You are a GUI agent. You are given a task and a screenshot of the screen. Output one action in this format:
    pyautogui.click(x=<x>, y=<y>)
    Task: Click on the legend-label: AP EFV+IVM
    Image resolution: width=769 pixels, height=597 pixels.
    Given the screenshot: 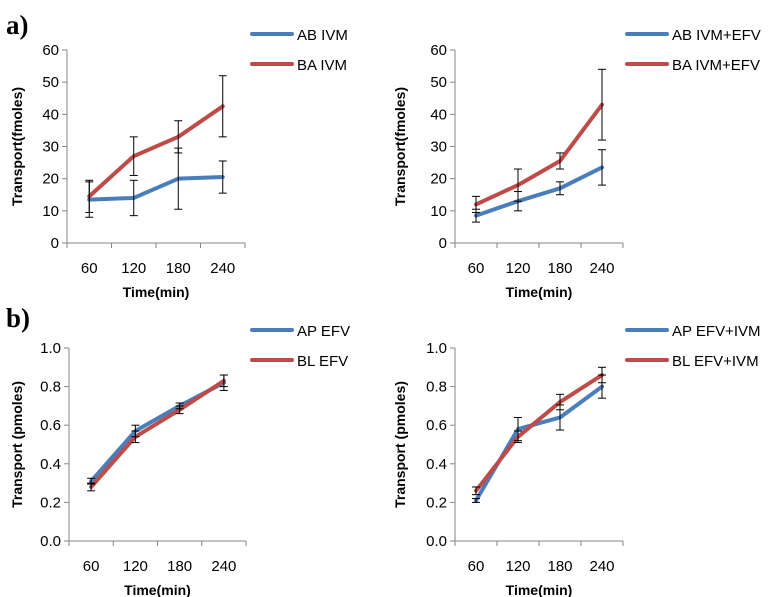 What is the action you would take?
    pyautogui.click(x=716, y=331)
    